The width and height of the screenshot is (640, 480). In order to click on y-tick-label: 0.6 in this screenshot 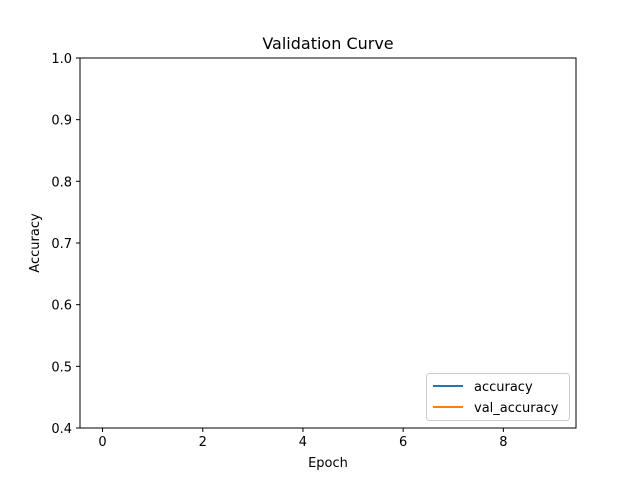, I will do `click(61, 306)`.